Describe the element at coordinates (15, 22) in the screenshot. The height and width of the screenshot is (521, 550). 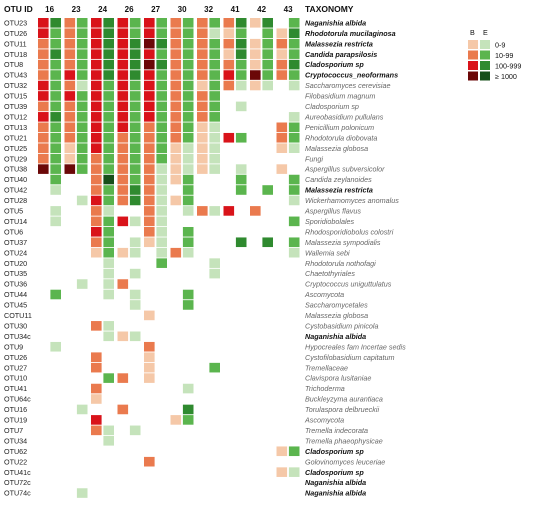
I see `otu-label: OTU23` at that location.